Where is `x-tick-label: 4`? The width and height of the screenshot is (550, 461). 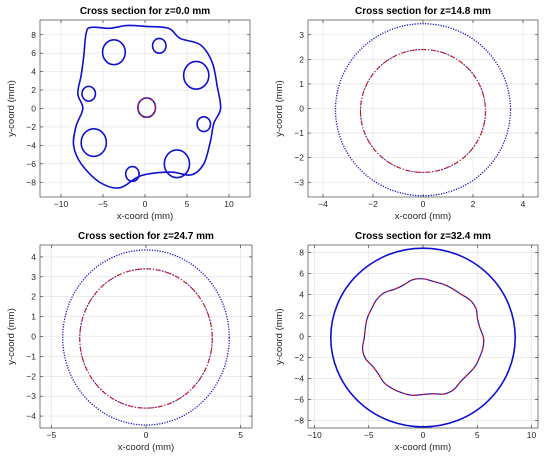 x-tick-label: 4 is located at coordinates (523, 204).